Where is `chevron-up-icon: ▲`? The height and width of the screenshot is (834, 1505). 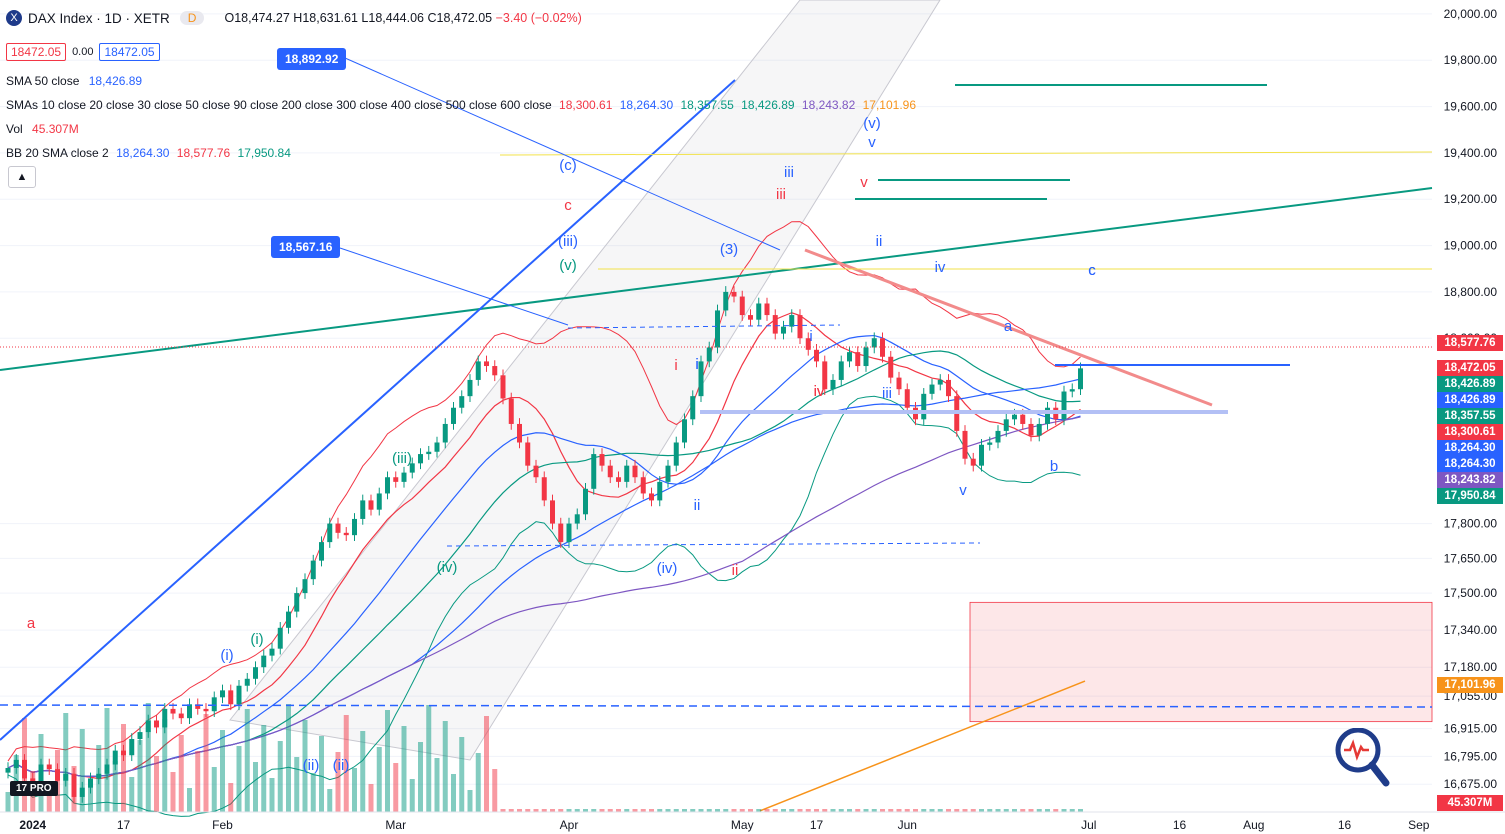 chevron-up-icon: ▲ is located at coordinates (22, 177).